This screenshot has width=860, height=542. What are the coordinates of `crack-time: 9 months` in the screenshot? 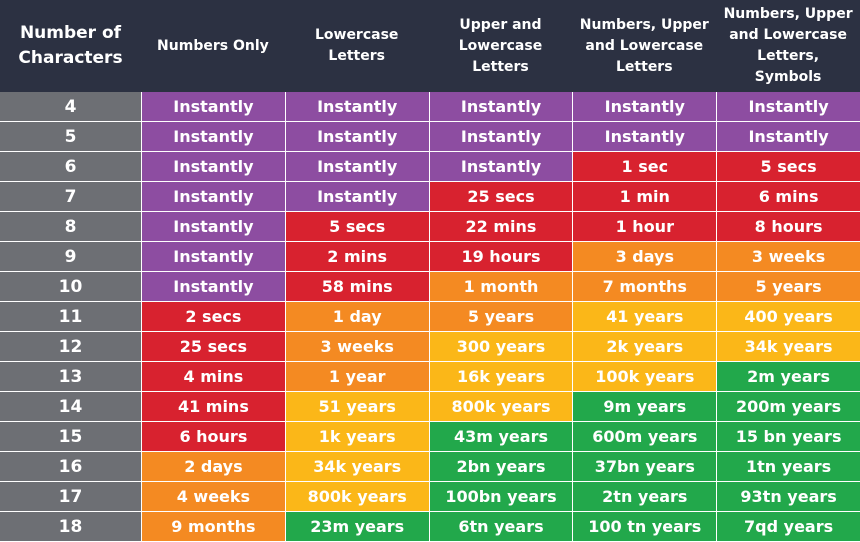 It's located at (213, 527).